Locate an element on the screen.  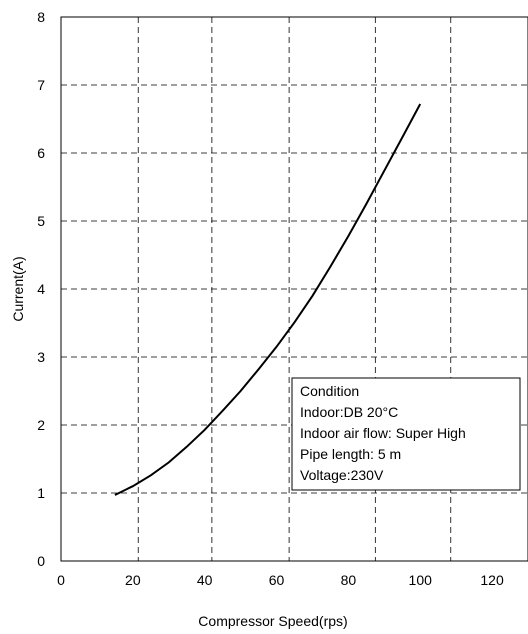
y-axis-label: Current(A) is located at coordinates (18, 288).